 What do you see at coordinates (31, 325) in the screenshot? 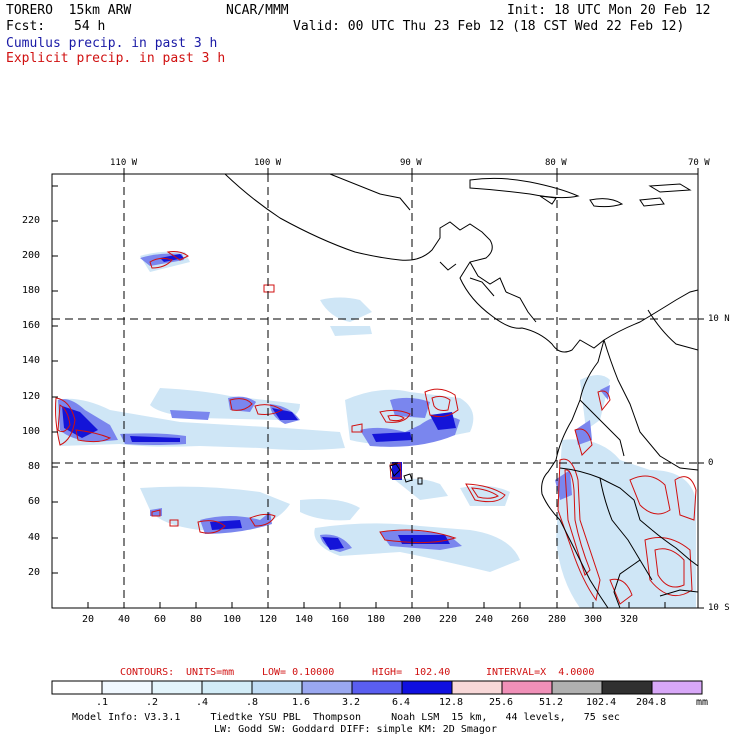
I see `y-tick-label: 160` at bounding box center [31, 325].